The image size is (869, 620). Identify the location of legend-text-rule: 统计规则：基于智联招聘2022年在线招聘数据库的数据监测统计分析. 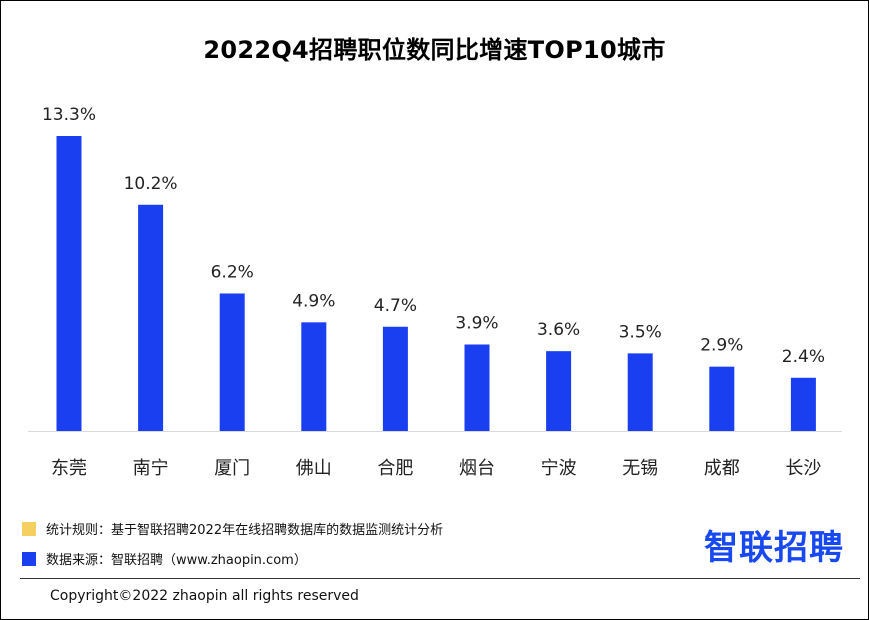
(245, 530).